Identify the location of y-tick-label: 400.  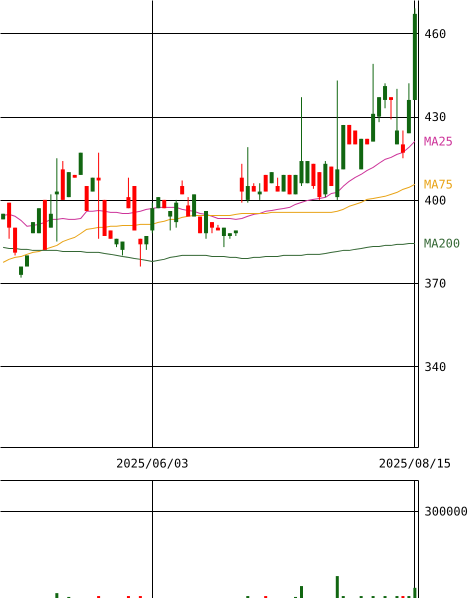
(435, 200).